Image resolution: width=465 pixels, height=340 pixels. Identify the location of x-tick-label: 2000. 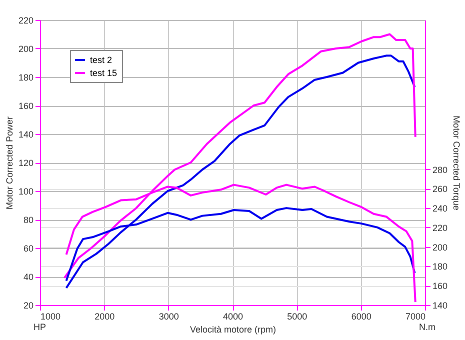
(104, 317).